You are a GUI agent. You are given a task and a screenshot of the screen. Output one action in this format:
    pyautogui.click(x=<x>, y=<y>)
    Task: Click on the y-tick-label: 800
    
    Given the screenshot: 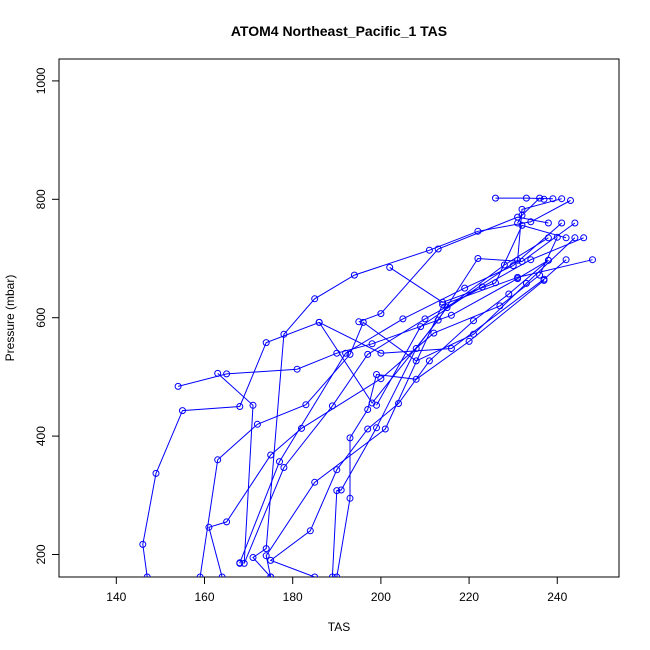 What is the action you would take?
    pyautogui.click(x=41, y=199)
    